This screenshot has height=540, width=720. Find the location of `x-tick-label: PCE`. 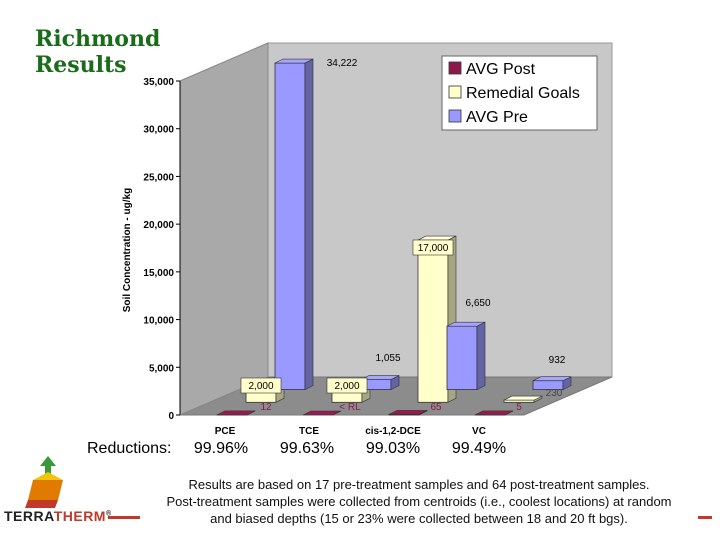

x-tick-label: PCE is located at coordinates (225, 431).